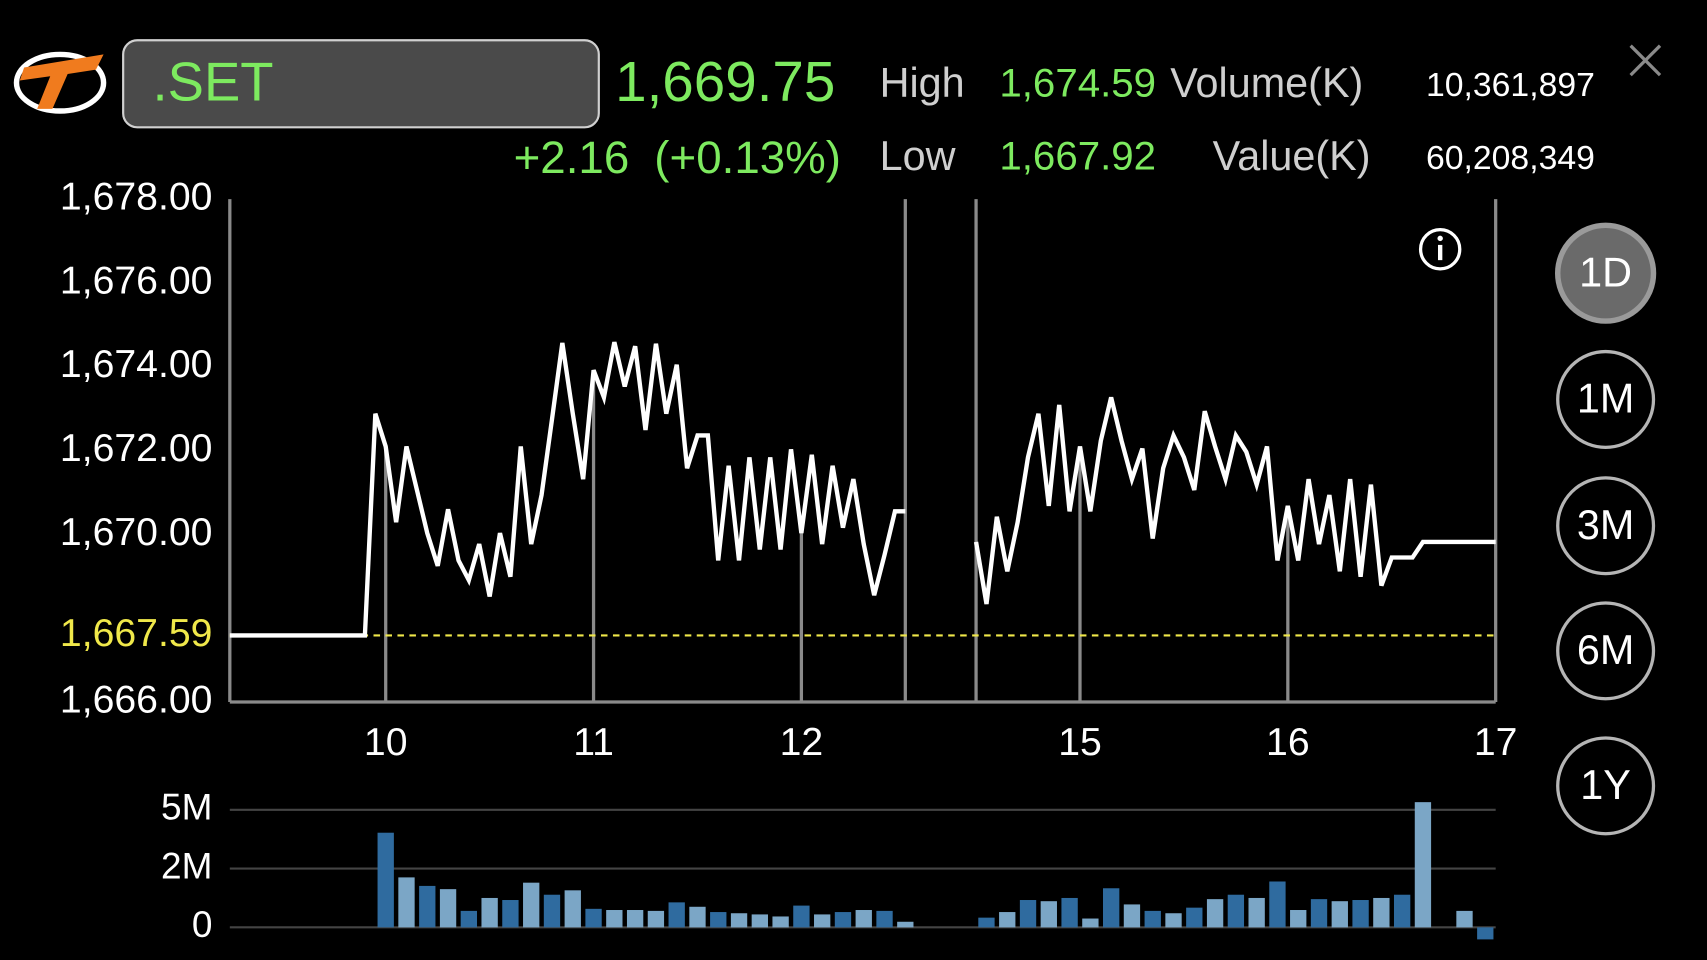 The image size is (1707, 960). I want to click on last-price: 1,669.75, so click(725, 81).